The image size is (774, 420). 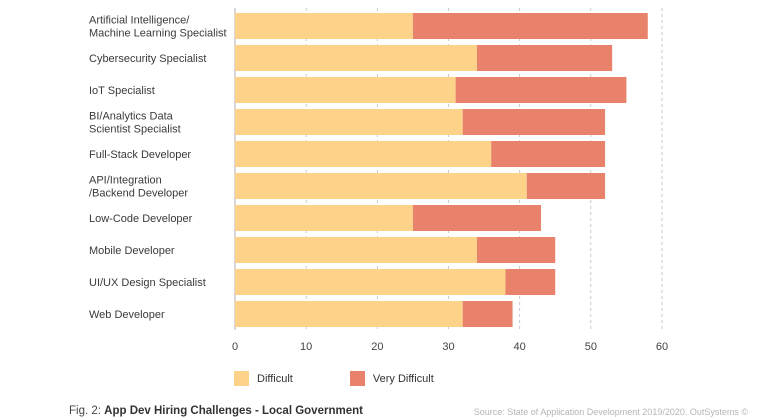 I want to click on x-tick-label: 40, so click(x=520, y=347).